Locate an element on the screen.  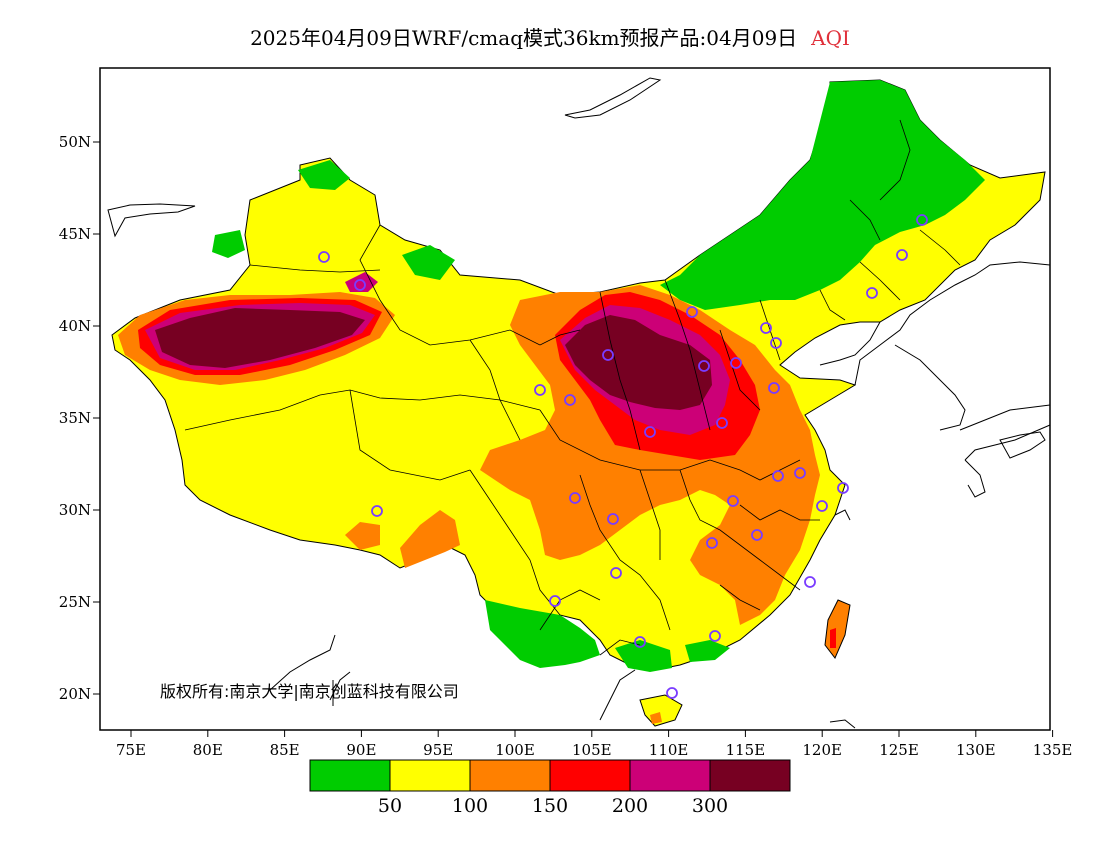
legend-label: 100 is located at coordinates (470, 806).